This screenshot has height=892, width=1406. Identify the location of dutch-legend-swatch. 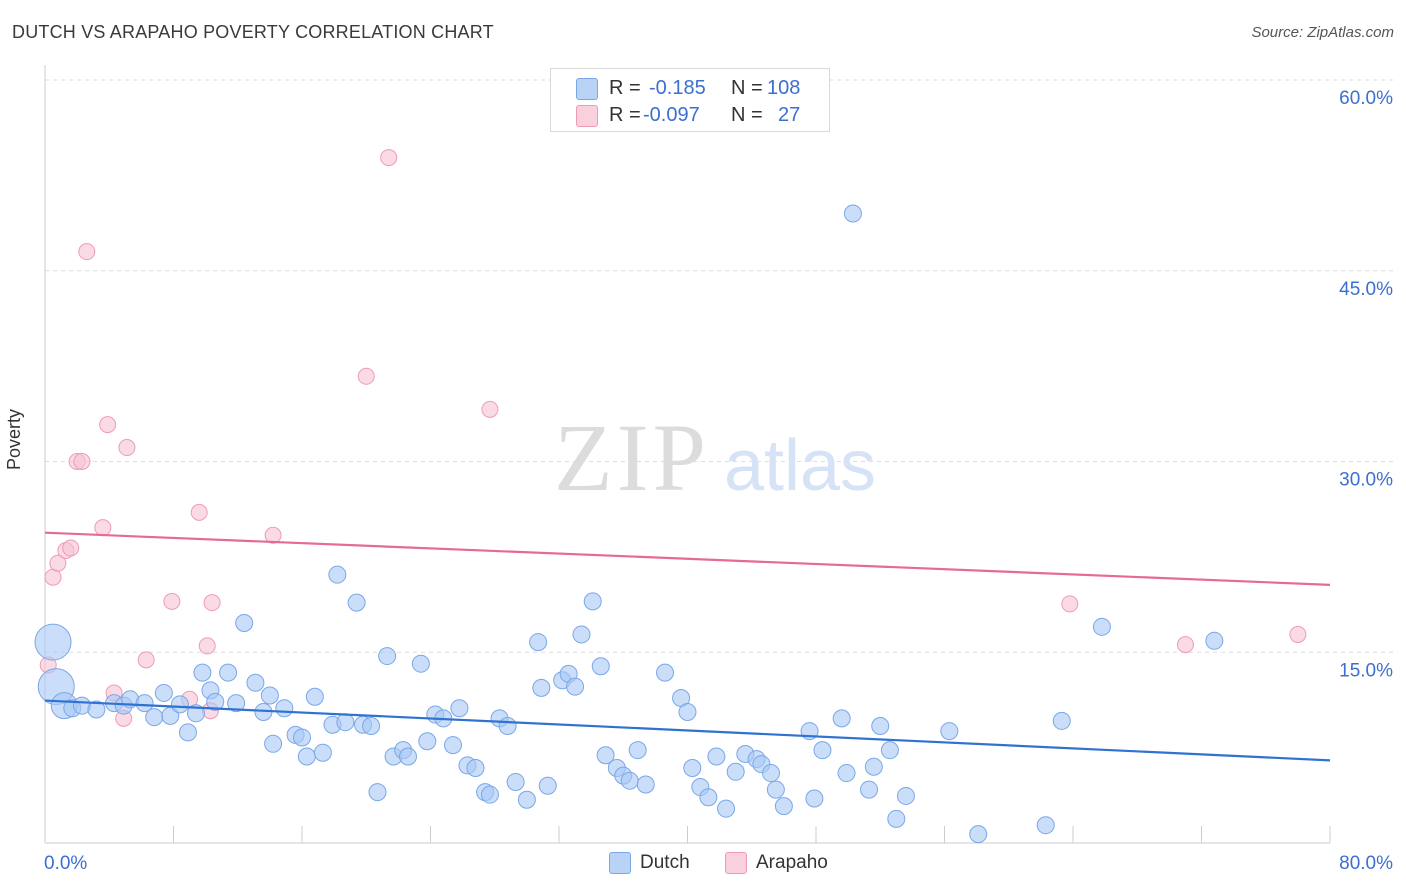
(620, 863).